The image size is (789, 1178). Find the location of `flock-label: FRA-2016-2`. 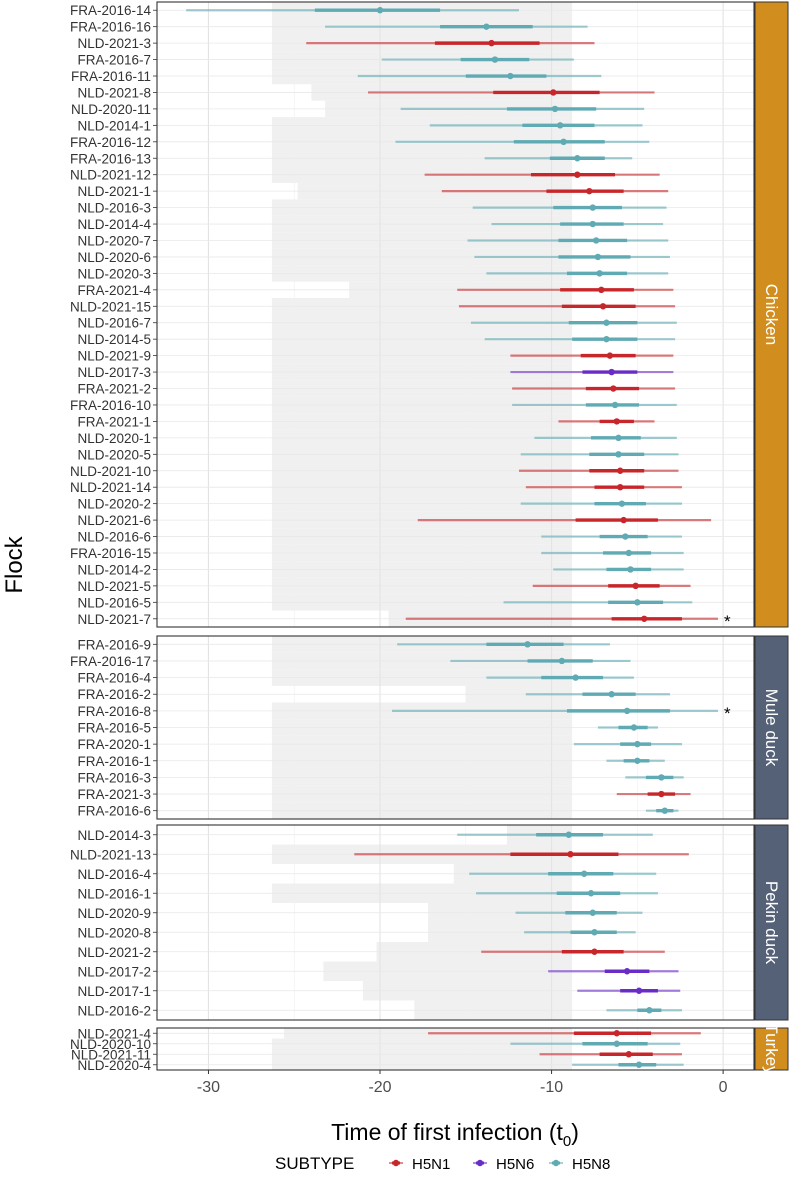

flock-label: FRA-2016-2 is located at coordinates (114, 694).